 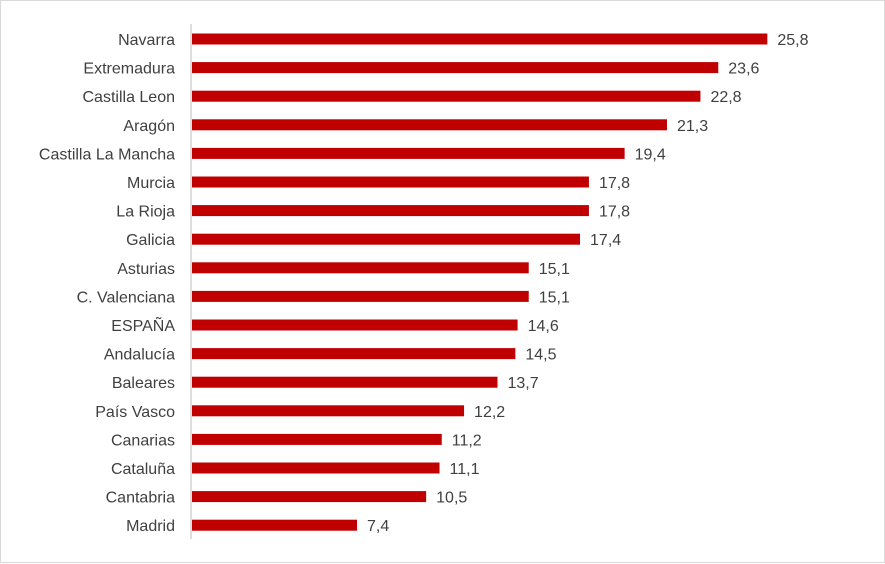 I want to click on category-label: Aragón, so click(x=149, y=126).